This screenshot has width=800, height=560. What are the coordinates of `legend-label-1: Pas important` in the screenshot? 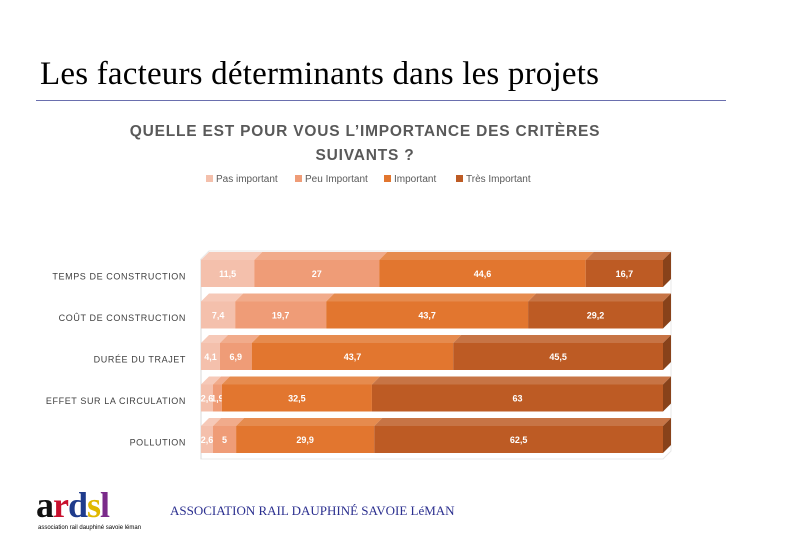 It's located at (247, 179).